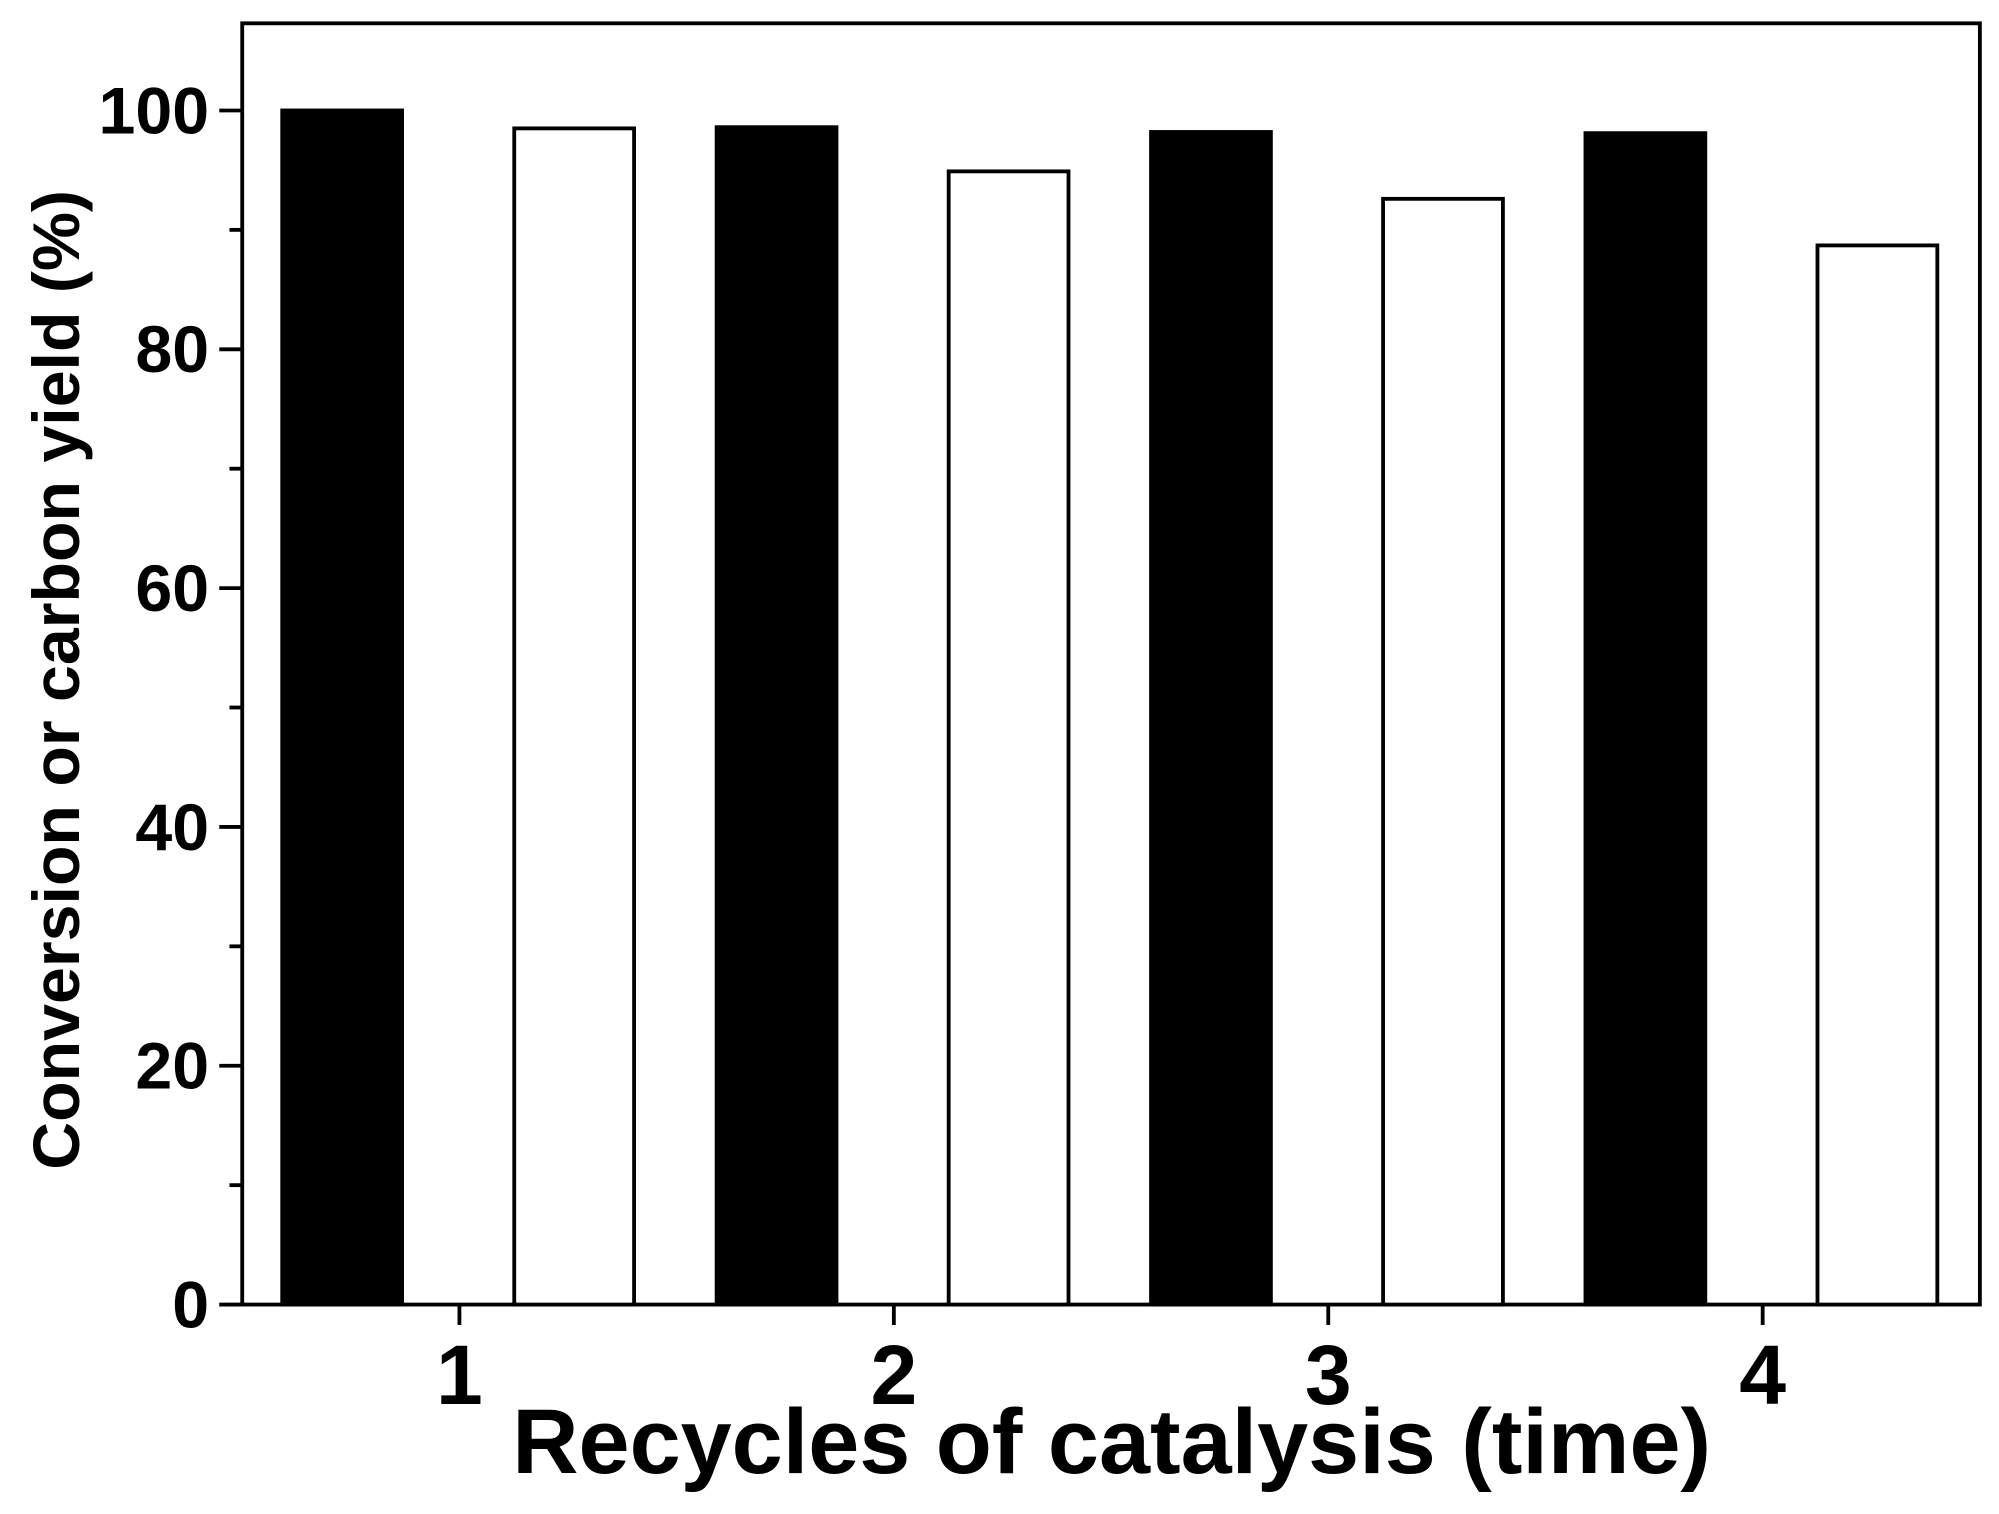 This screenshot has width=1999, height=1514. I want to click on y-tick-label: 100, so click(153, 111).